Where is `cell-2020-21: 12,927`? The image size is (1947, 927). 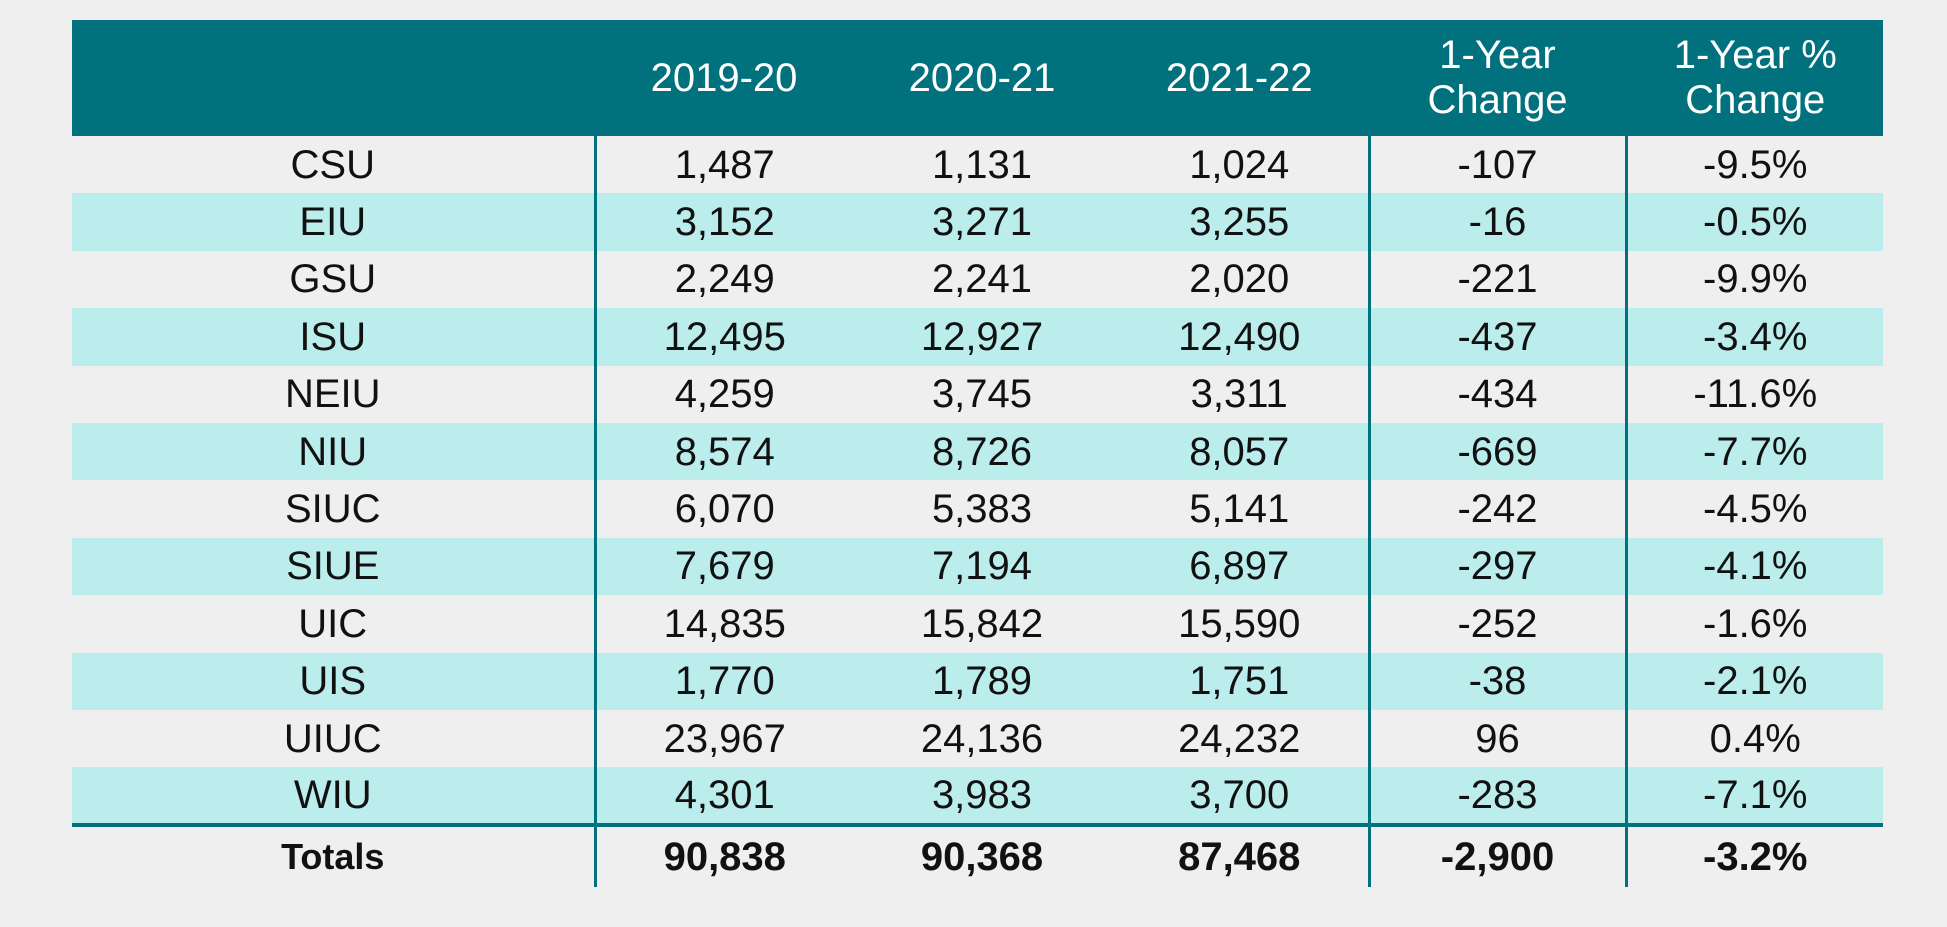 cell-2020-21: 12,927 is located at coordinates (982, 336).